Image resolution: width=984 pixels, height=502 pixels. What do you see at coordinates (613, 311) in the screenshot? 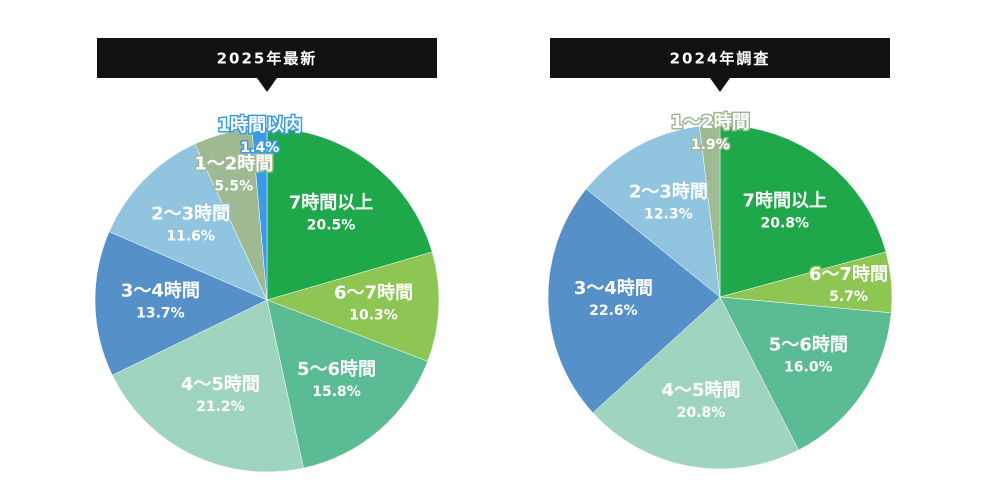
I see `slice-value: 22.6%` at bounding box center [613, 311].